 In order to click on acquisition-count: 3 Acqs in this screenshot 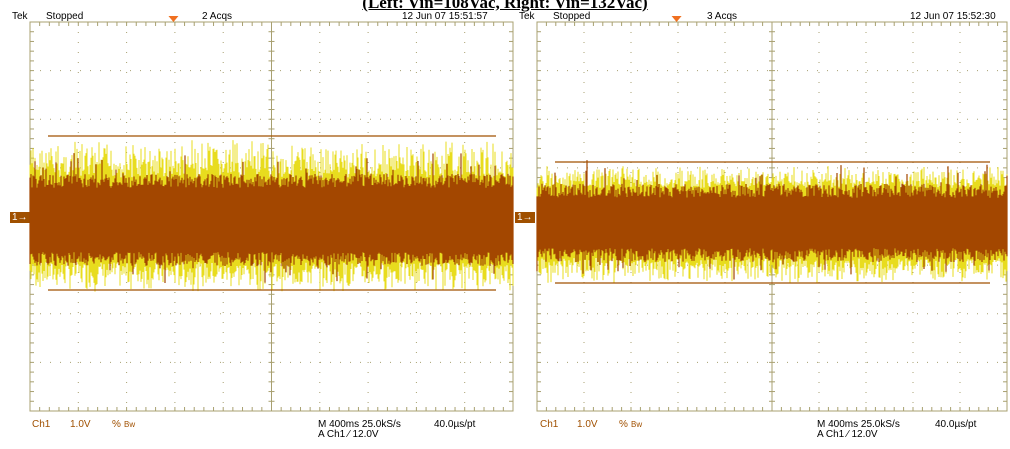, I will do `click(722, 16)`.